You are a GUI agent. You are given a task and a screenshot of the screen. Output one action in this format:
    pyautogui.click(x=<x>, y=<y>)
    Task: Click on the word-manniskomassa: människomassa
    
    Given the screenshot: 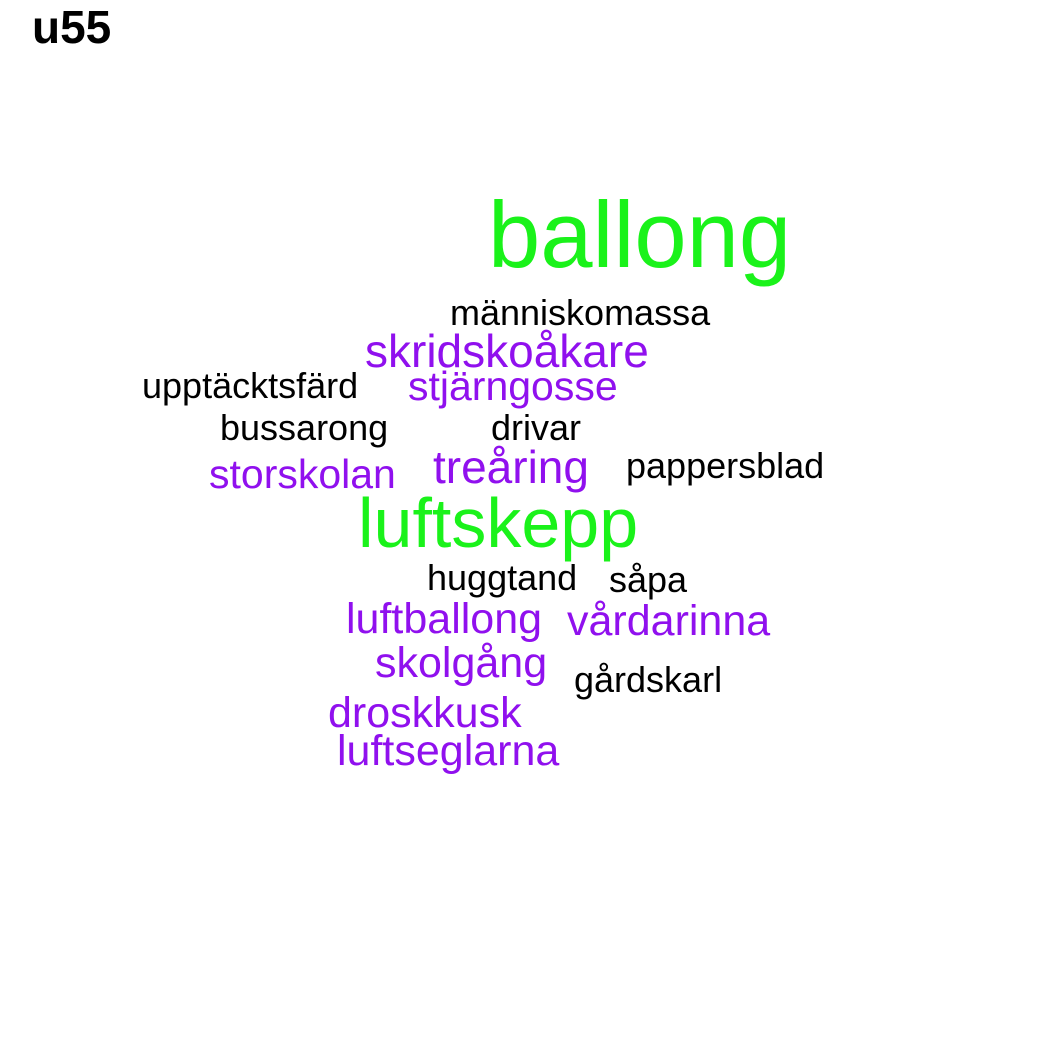 What is the action you would take?
    pyautogui.click(x=580, y=312)
    